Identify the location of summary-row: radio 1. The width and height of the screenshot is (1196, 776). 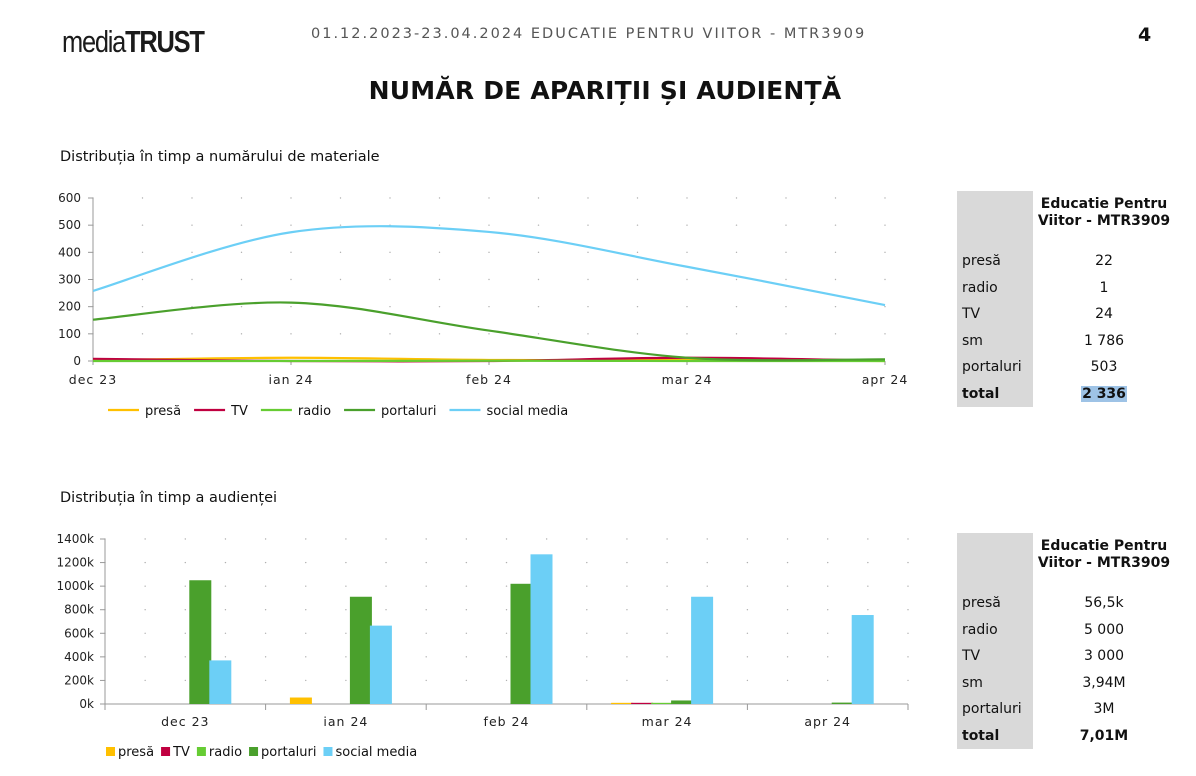
(1066, 287).